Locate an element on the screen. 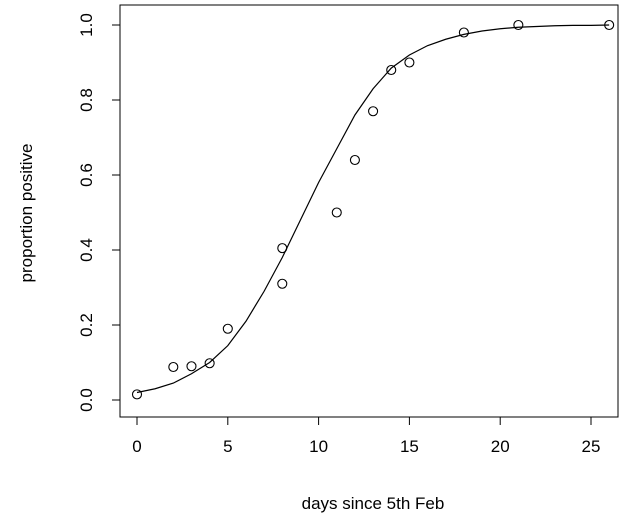 The width and height of the screenshot is (619, 517). x-tick-label: 10 is located at coordinates (318, 446).